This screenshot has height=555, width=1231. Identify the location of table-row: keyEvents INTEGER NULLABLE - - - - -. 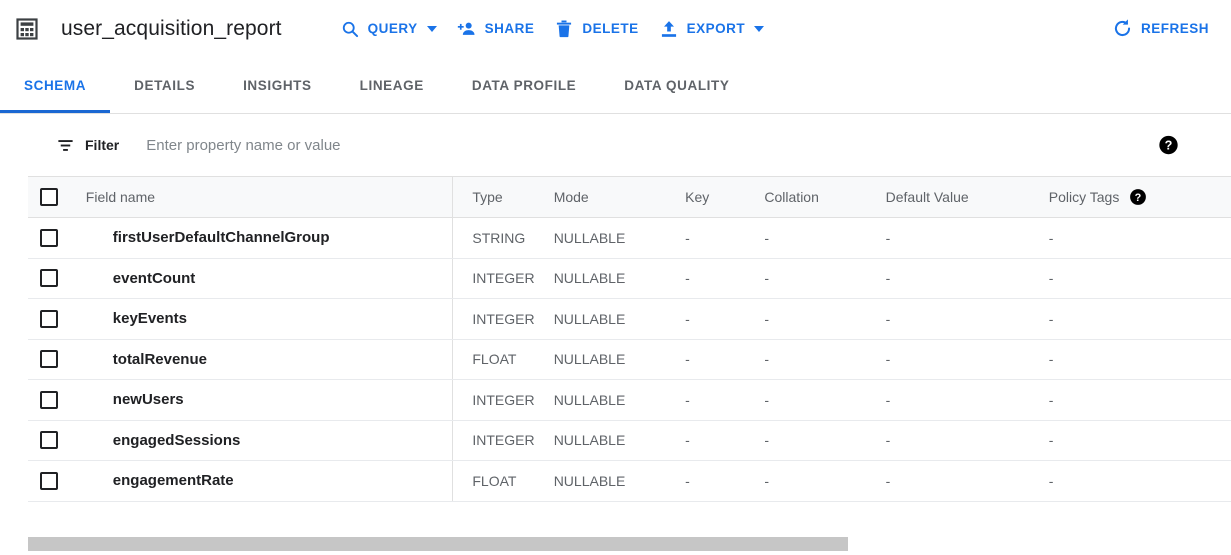
(629, 319).